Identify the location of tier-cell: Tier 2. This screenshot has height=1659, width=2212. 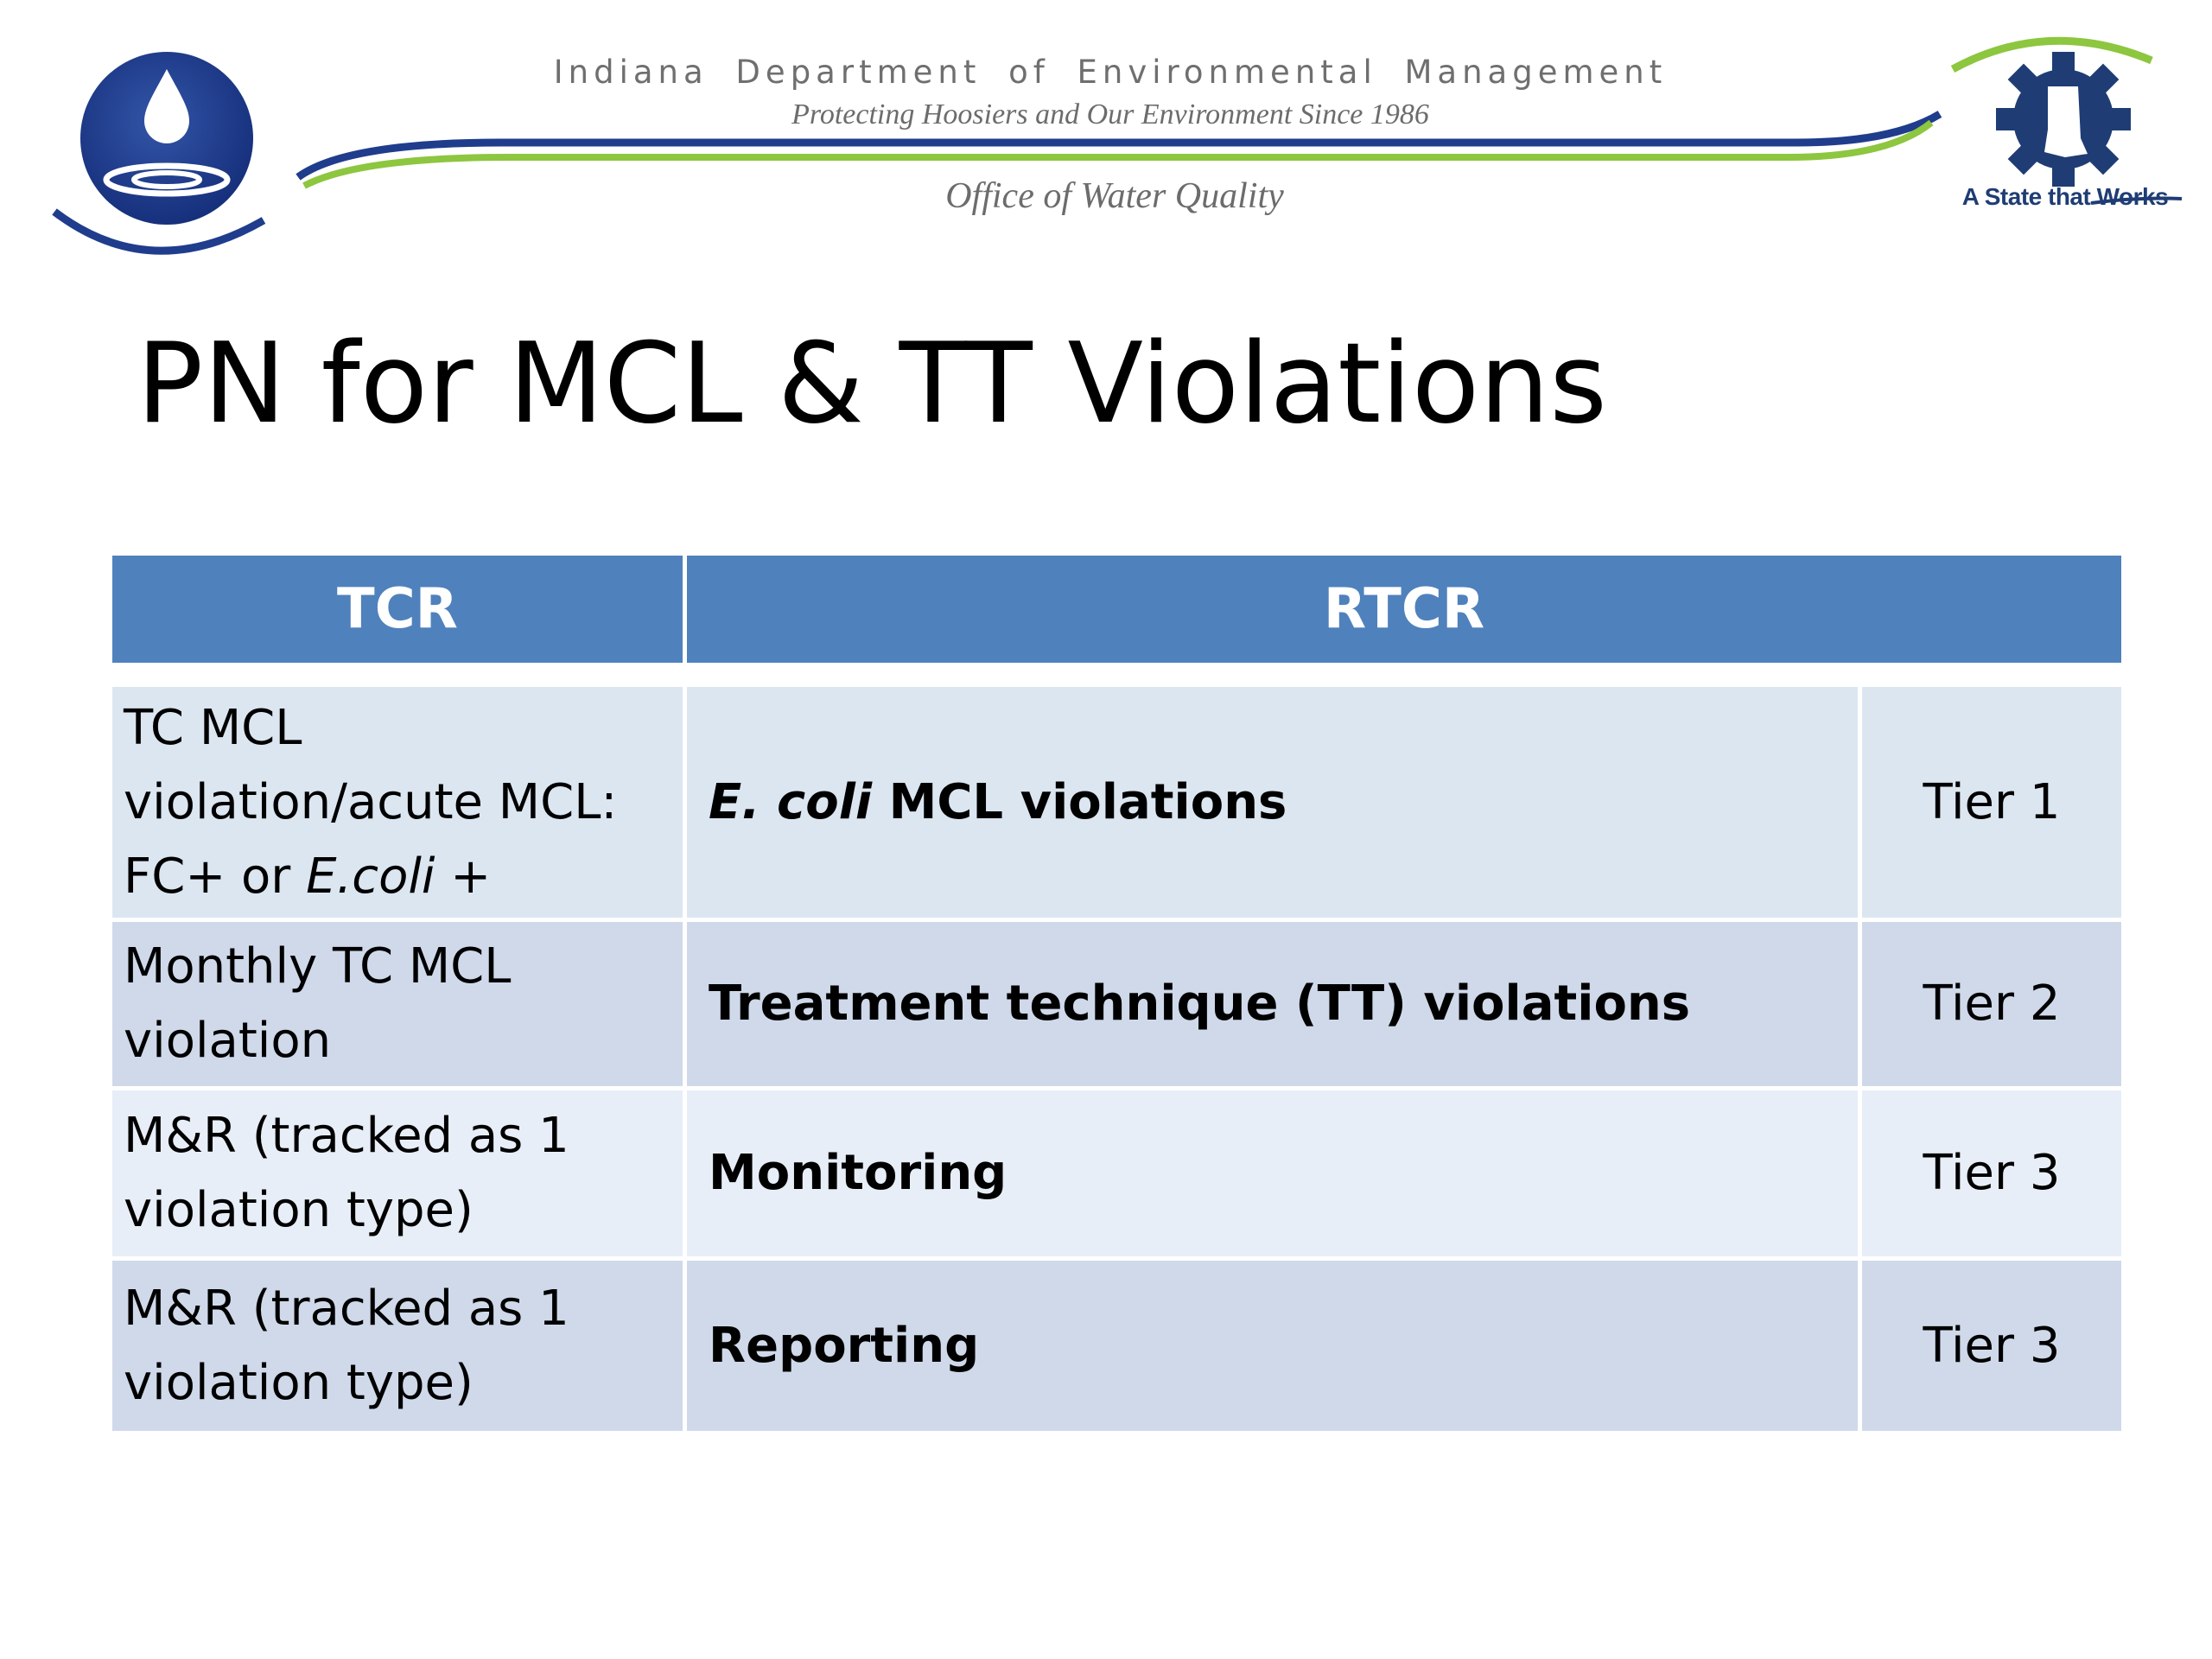
(1991, 1006).